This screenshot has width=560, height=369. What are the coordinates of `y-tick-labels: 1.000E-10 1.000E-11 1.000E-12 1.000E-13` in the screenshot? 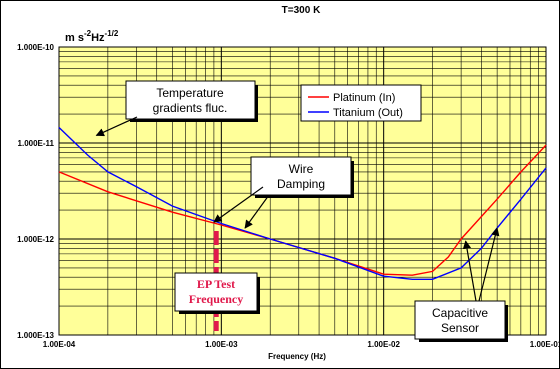 It's located at (35, 191).